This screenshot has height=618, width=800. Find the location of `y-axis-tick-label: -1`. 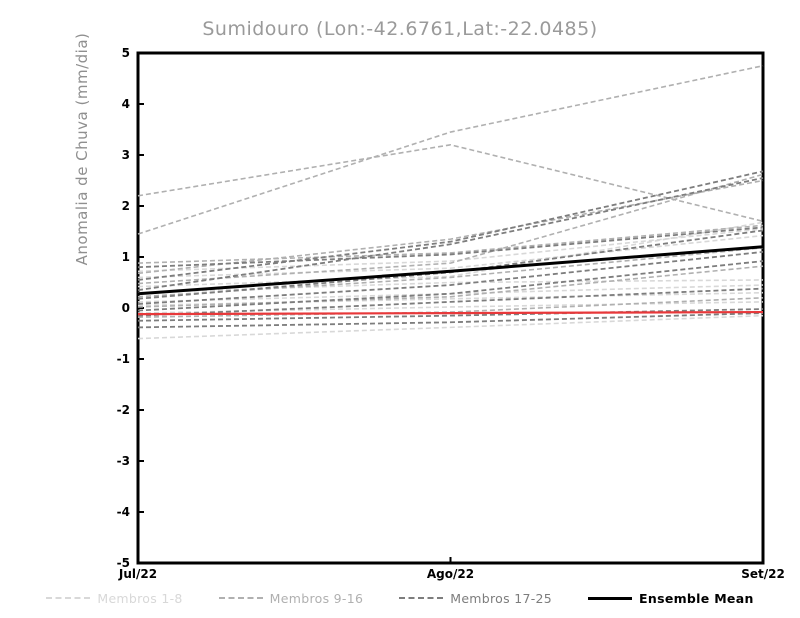

y-axis-tick-label: -1 is located at coordinates (123, 359).